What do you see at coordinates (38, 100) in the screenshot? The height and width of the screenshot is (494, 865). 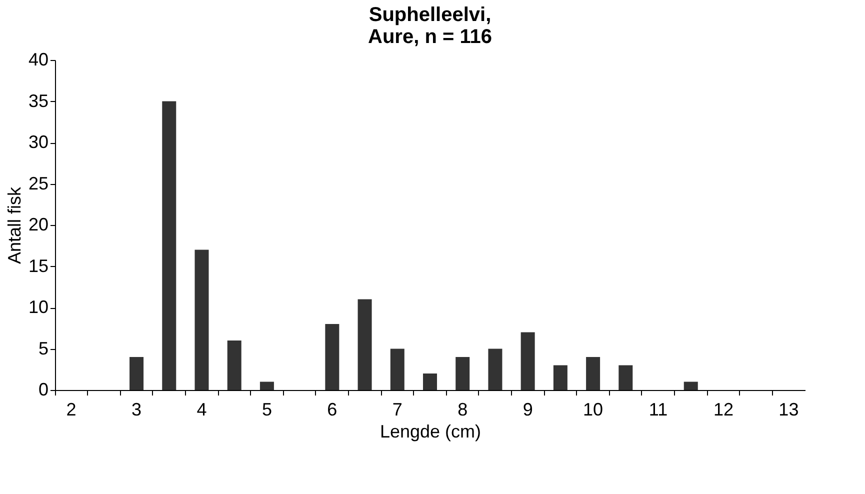 I see `y-tick-label: 35` at bounding box center [38, 100].